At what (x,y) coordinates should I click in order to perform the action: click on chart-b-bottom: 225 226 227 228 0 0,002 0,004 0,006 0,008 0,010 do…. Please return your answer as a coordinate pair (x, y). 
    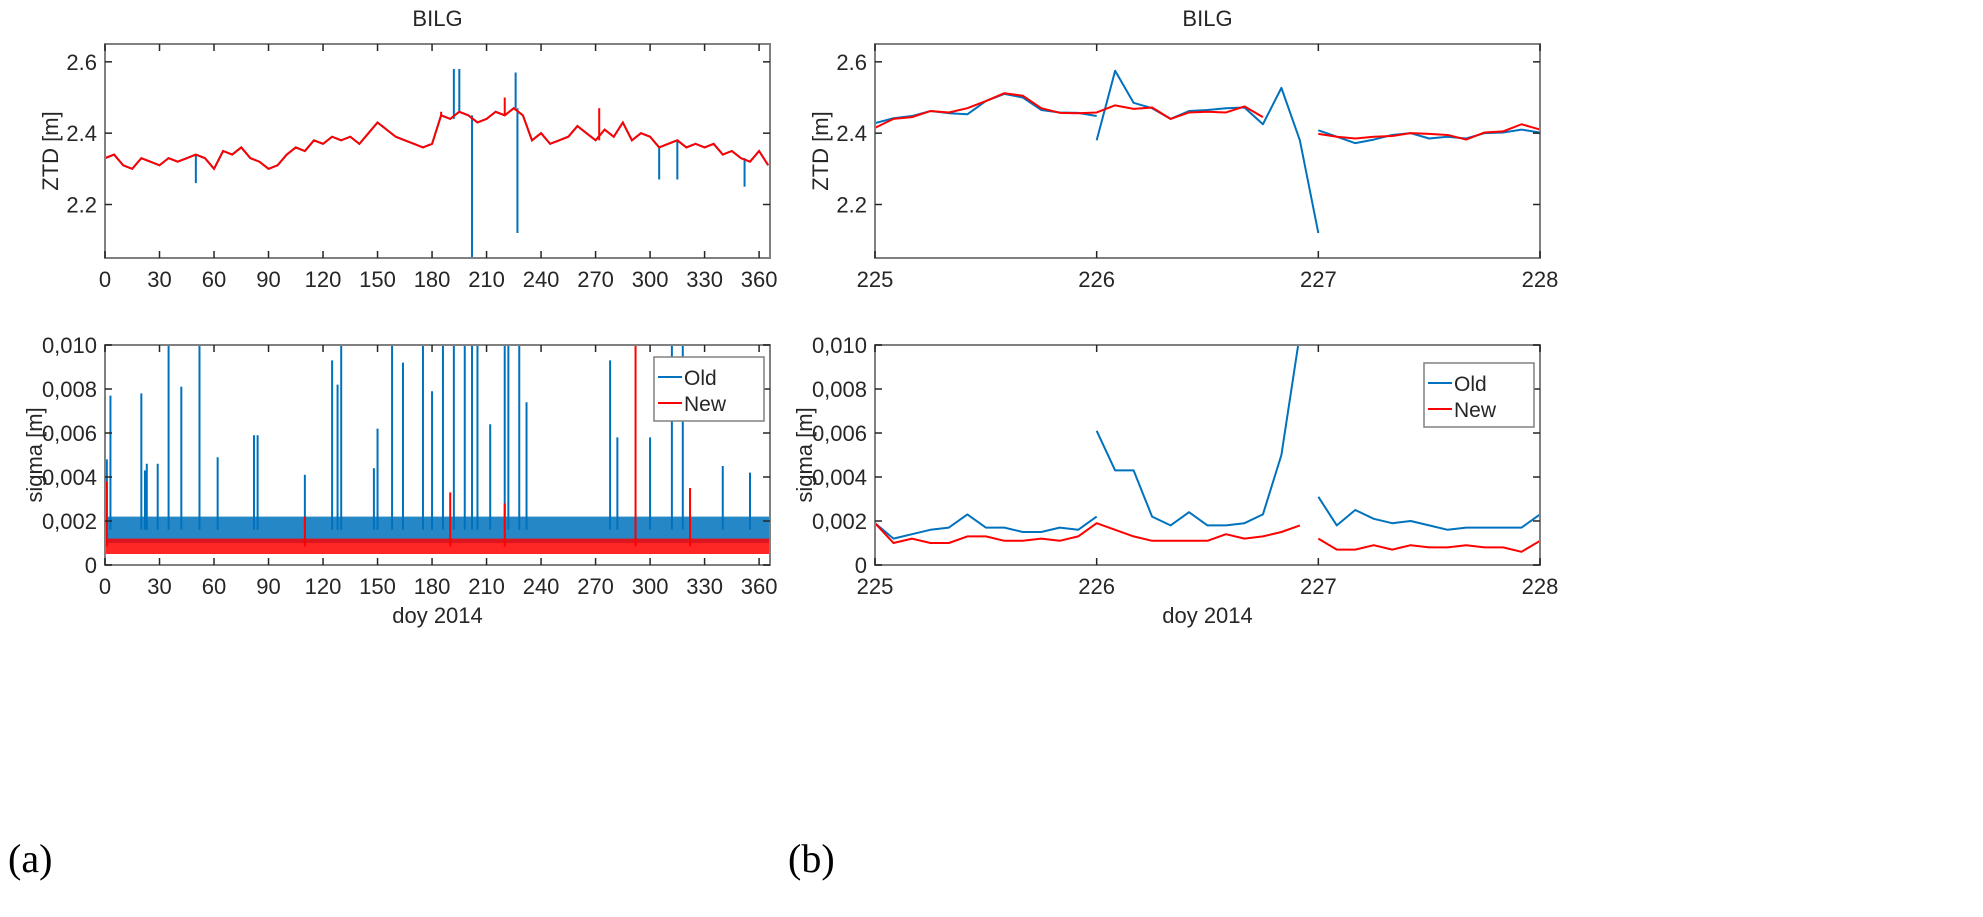
    Looking at the image, I should click on (1175, 480).